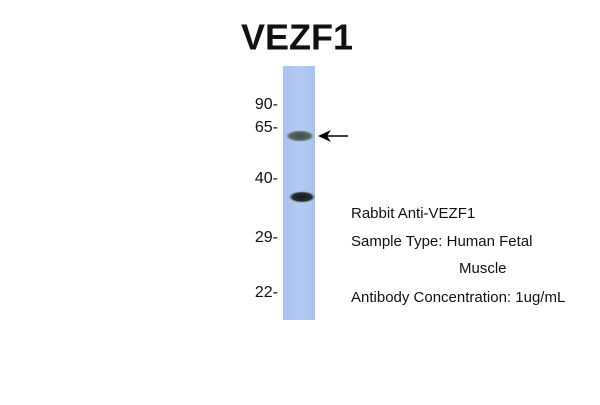 This screenshot has height=405, width=600. Describe the element at coordinates (483, 268) in the screenshot. I see `info-text: Muscle` at that location.